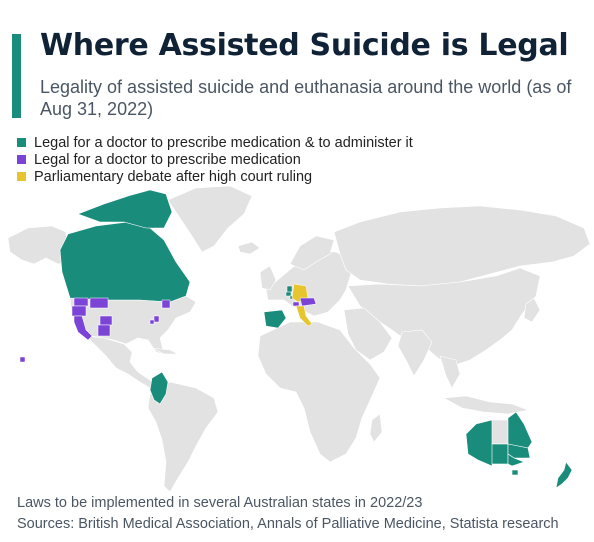 The height and width of the screenshot is (542, 594). I want to click on mexico, so click(122, 362).